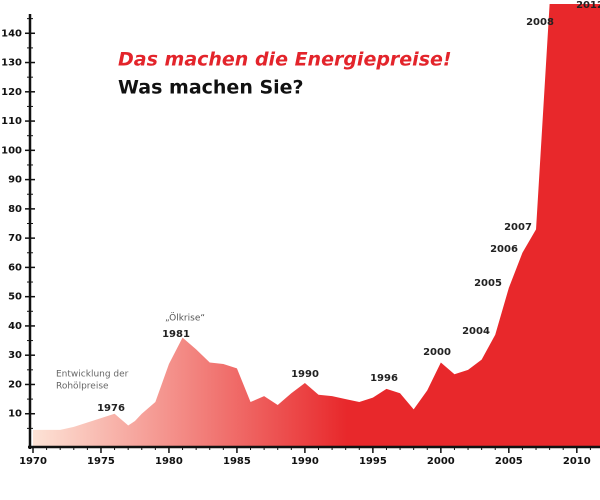 The image size is (600, 500). I want to click on x-tick-label: 1975, so click(101, 461).